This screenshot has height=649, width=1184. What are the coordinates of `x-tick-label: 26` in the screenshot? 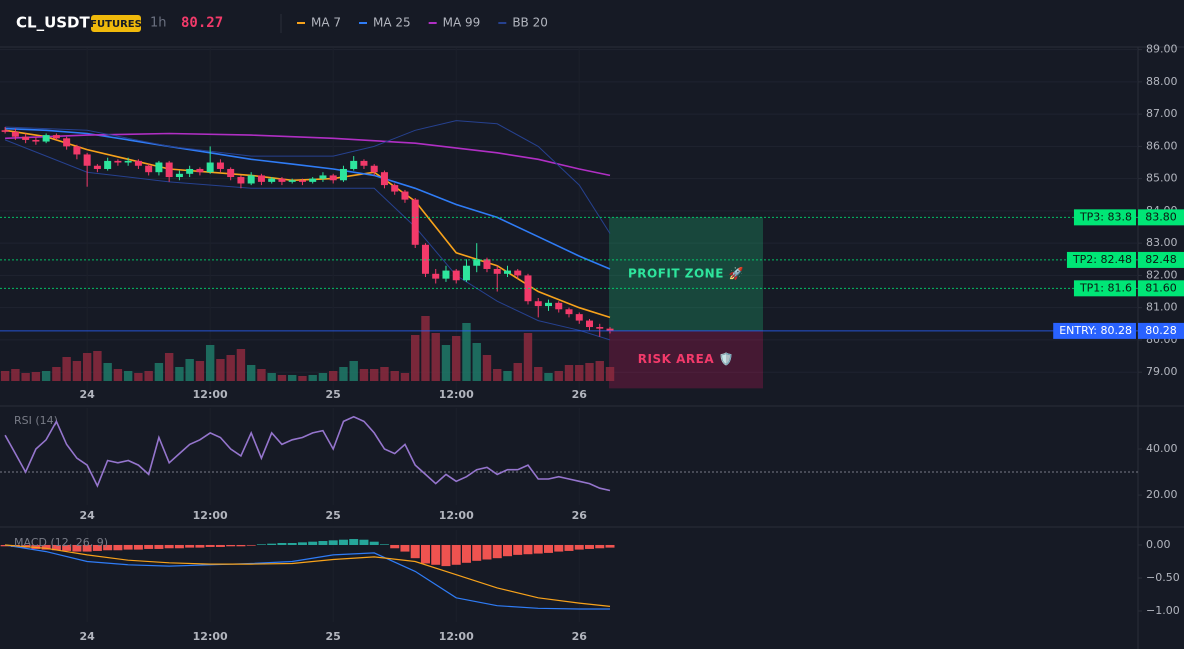 It's located at (580, 636).